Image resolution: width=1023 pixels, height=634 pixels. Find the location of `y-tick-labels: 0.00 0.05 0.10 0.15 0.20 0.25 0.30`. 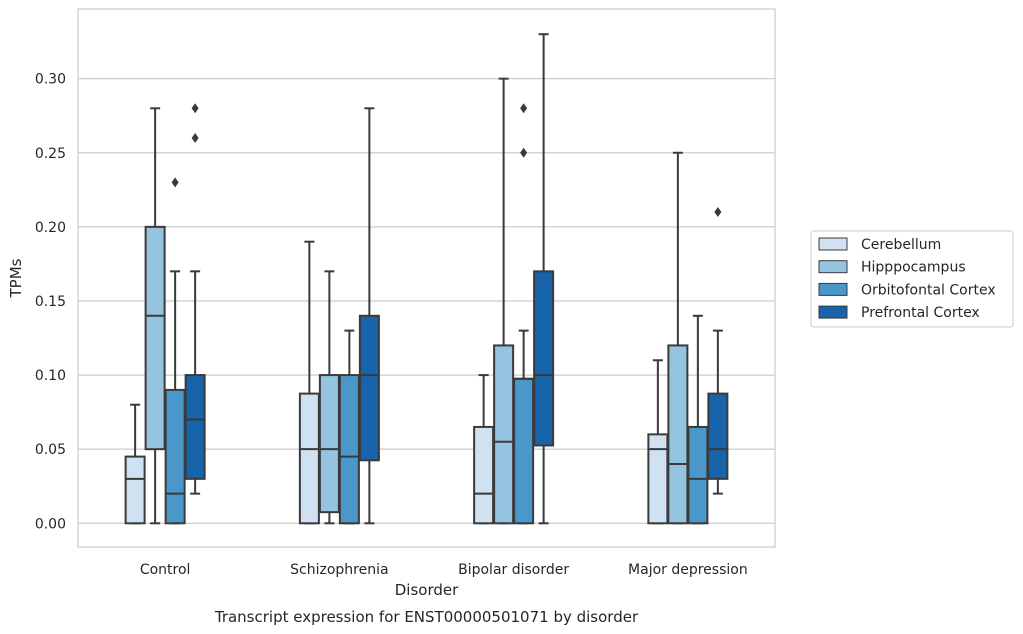

y-tick-labels: 0.00 0.05 0.10 0.15 0.20 0.25 0.30 is located at coordinates (50, 302).